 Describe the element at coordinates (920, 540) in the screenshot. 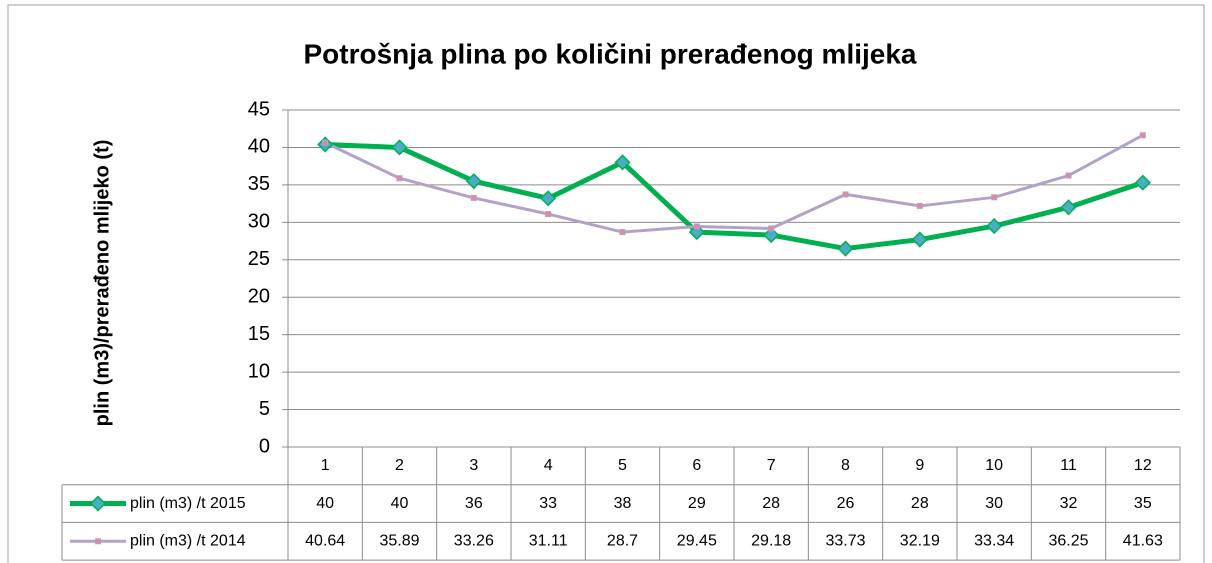

I see `table-value: 32.19` at that location.